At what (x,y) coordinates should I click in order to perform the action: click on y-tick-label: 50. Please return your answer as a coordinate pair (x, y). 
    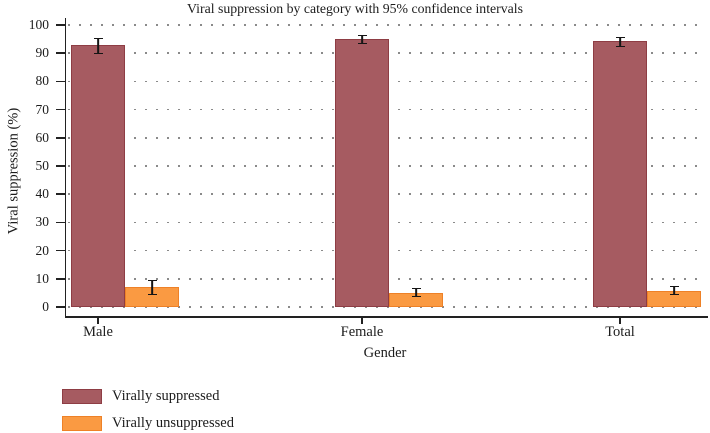
    Looking at the image, I should click on (42, 165).